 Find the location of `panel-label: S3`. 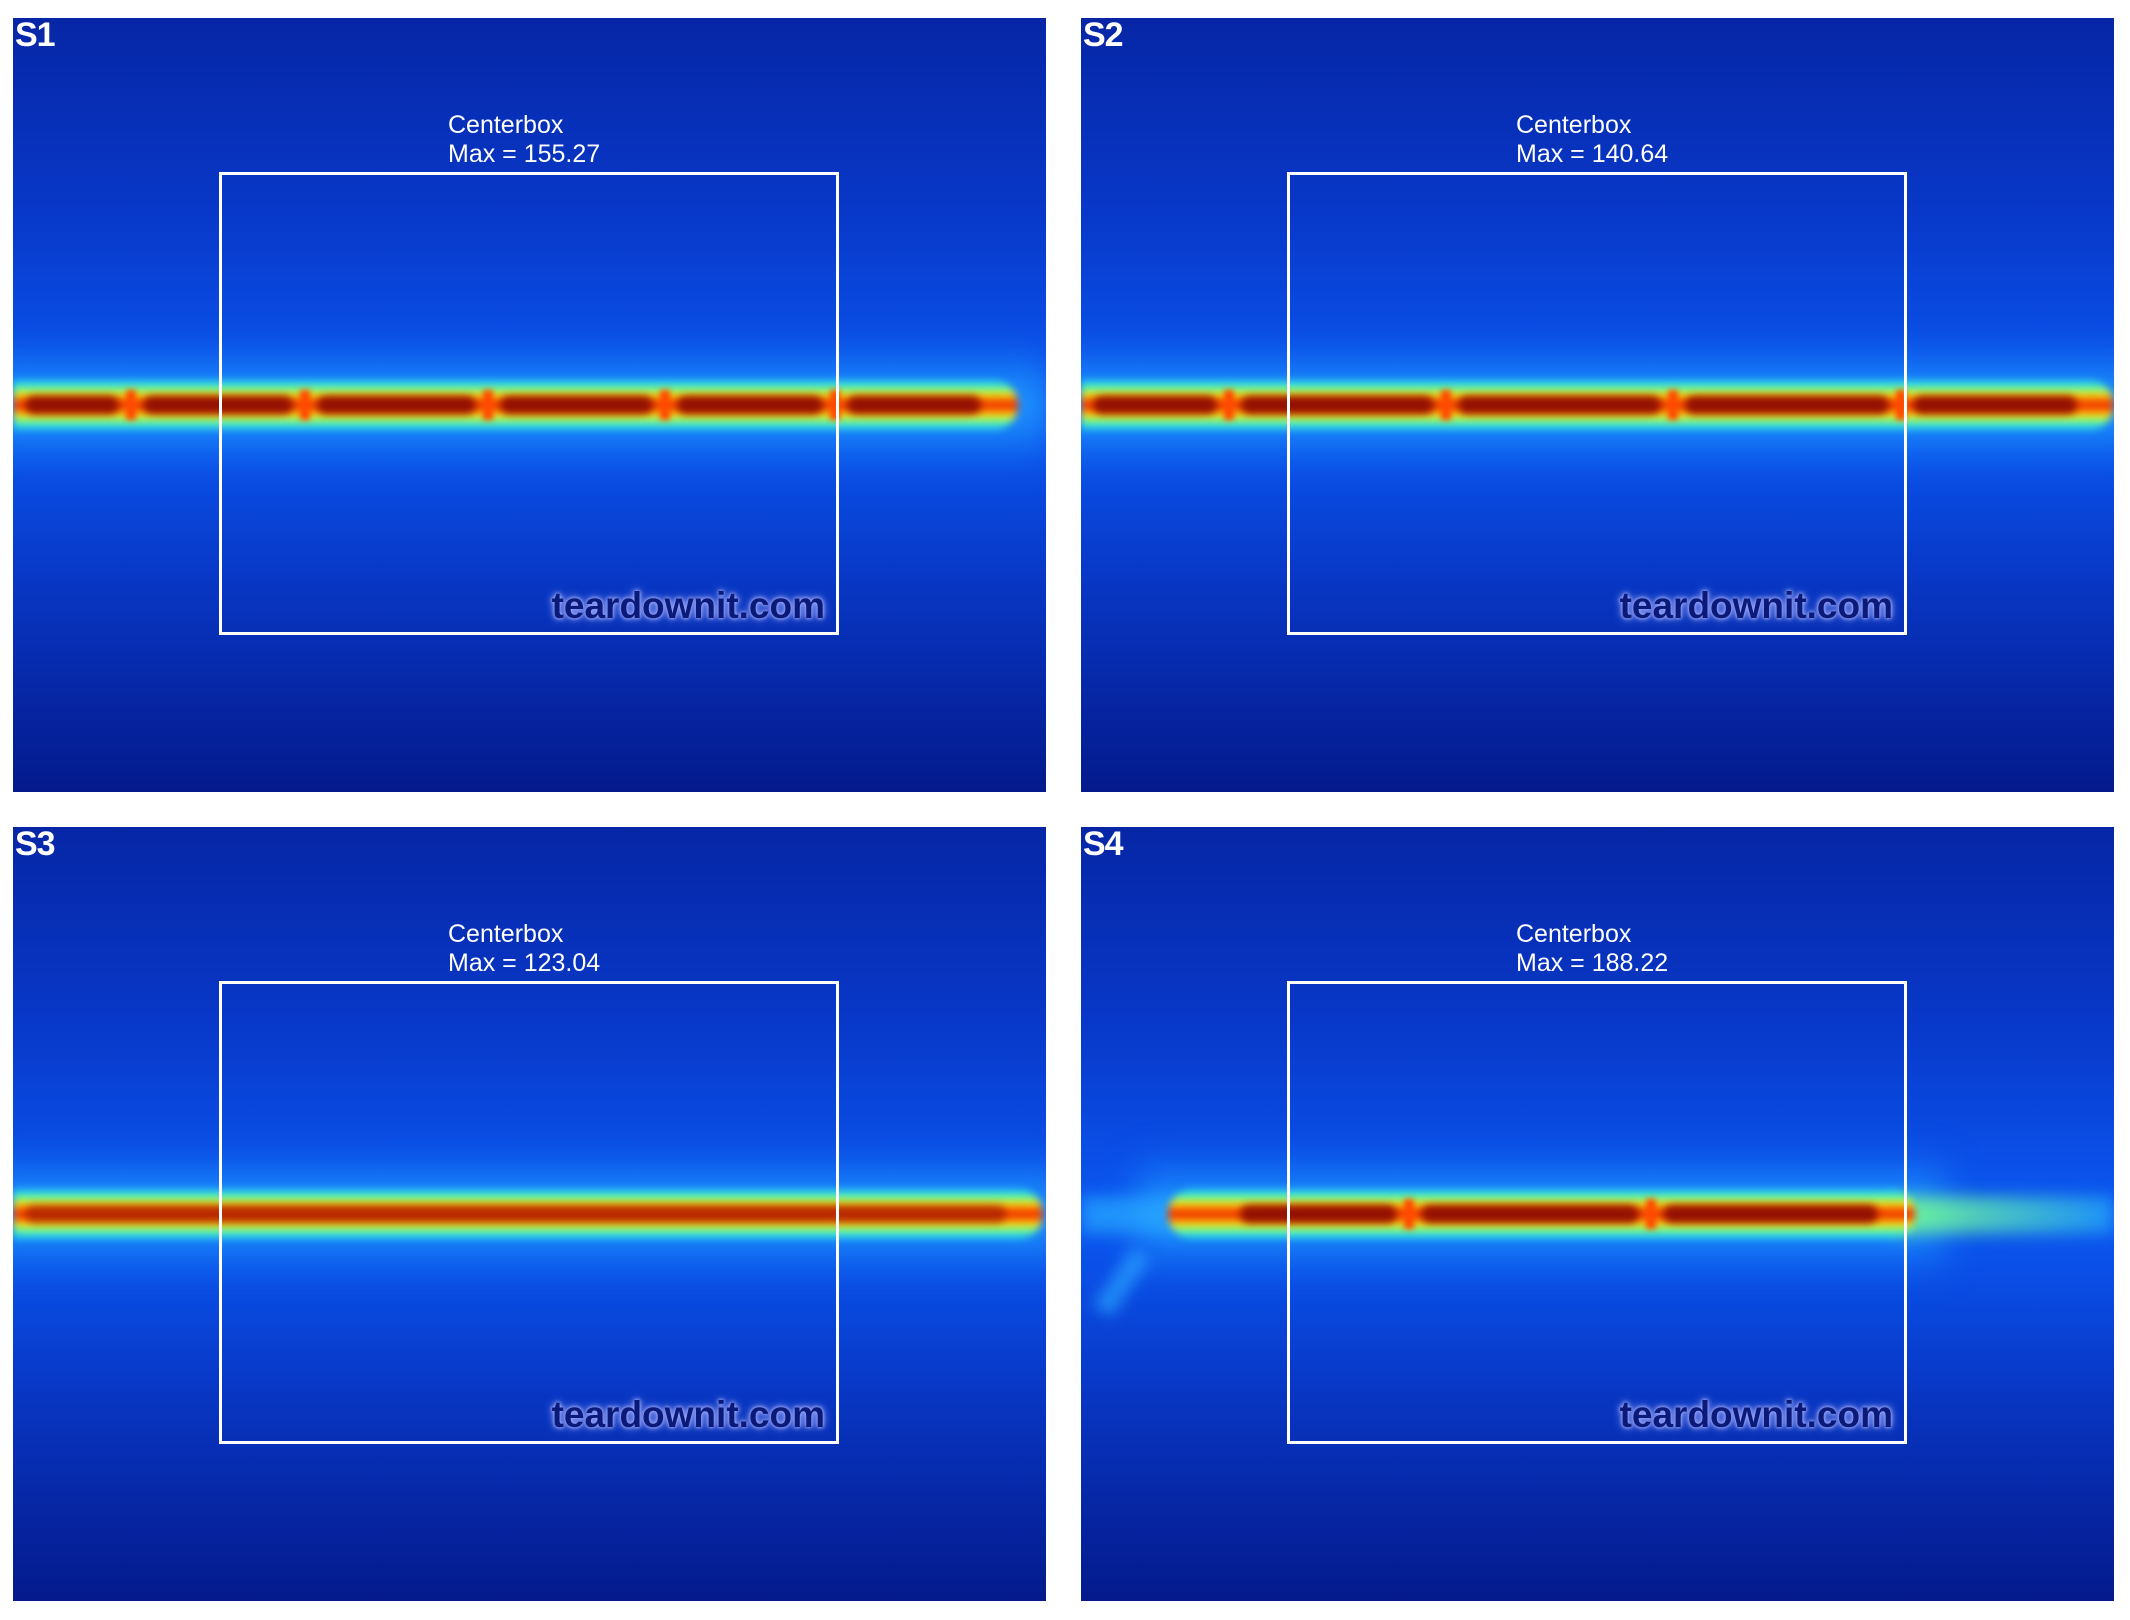

panel-label: S3 is located at coordinates (35, 845).